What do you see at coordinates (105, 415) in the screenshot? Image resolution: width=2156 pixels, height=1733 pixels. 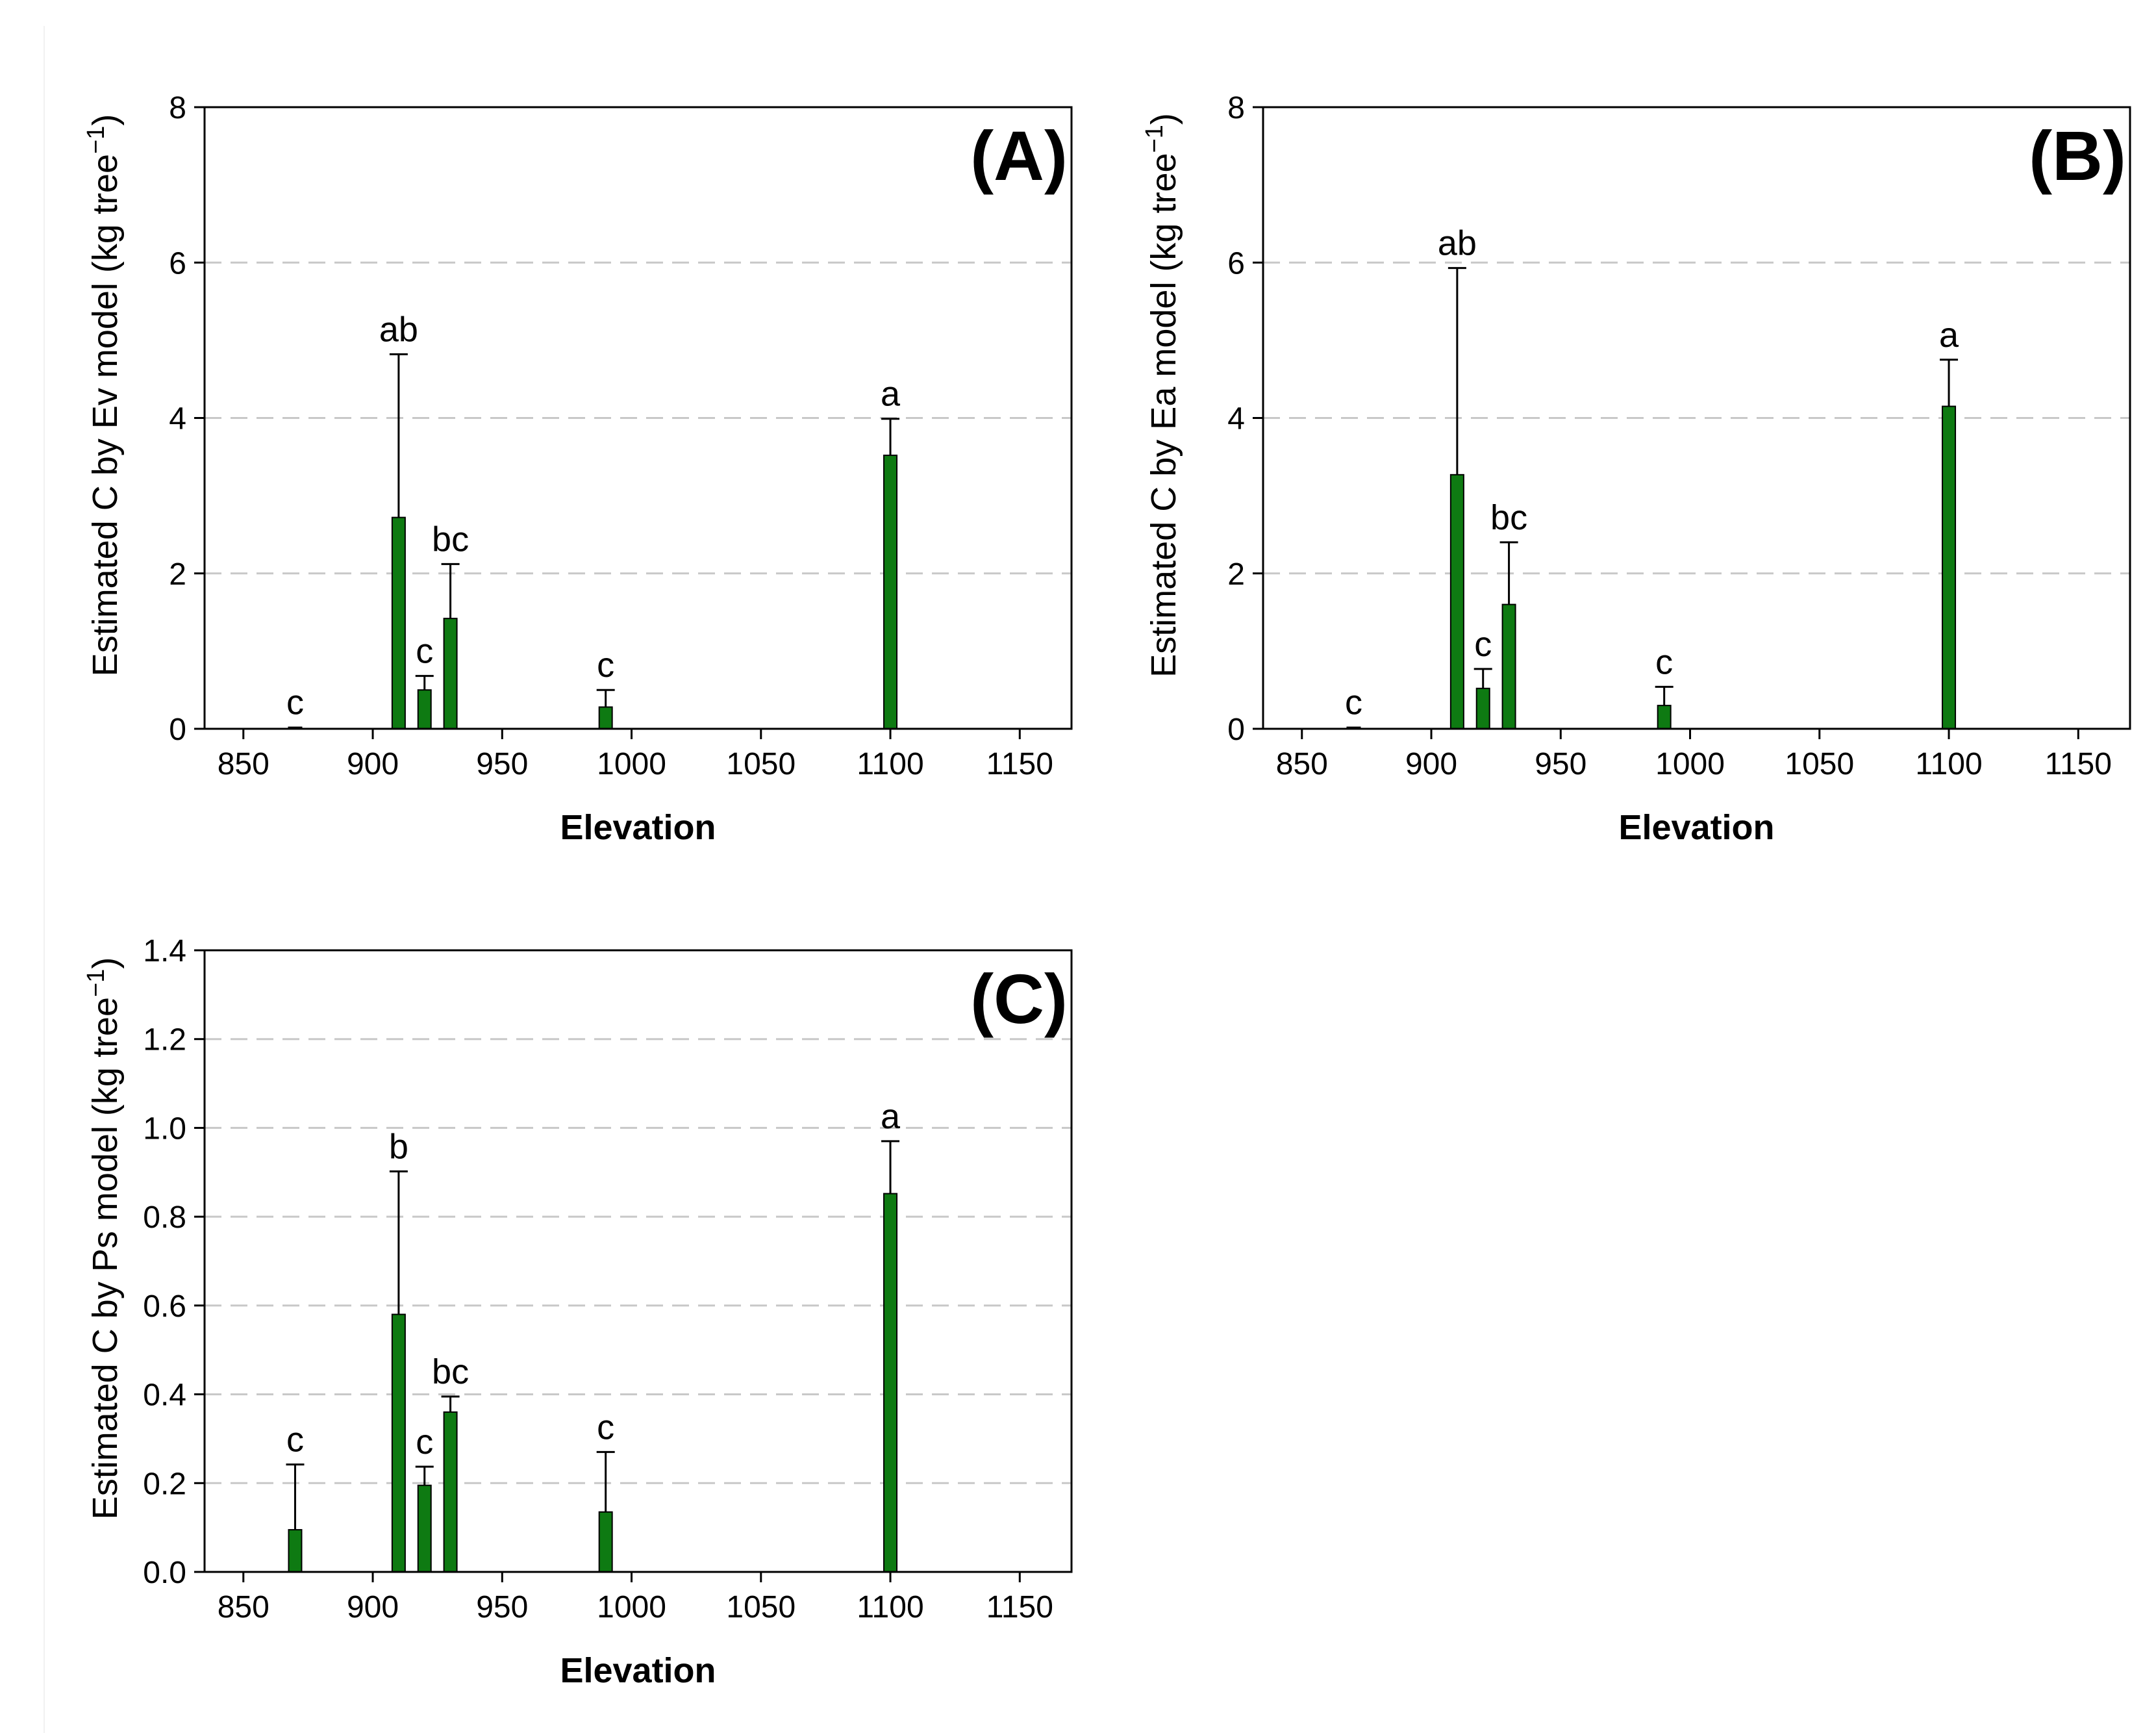 I see `panel-a-y-axis-title-main: Estimated C by Ev model (kg tree` at bounding box center [105, 415].